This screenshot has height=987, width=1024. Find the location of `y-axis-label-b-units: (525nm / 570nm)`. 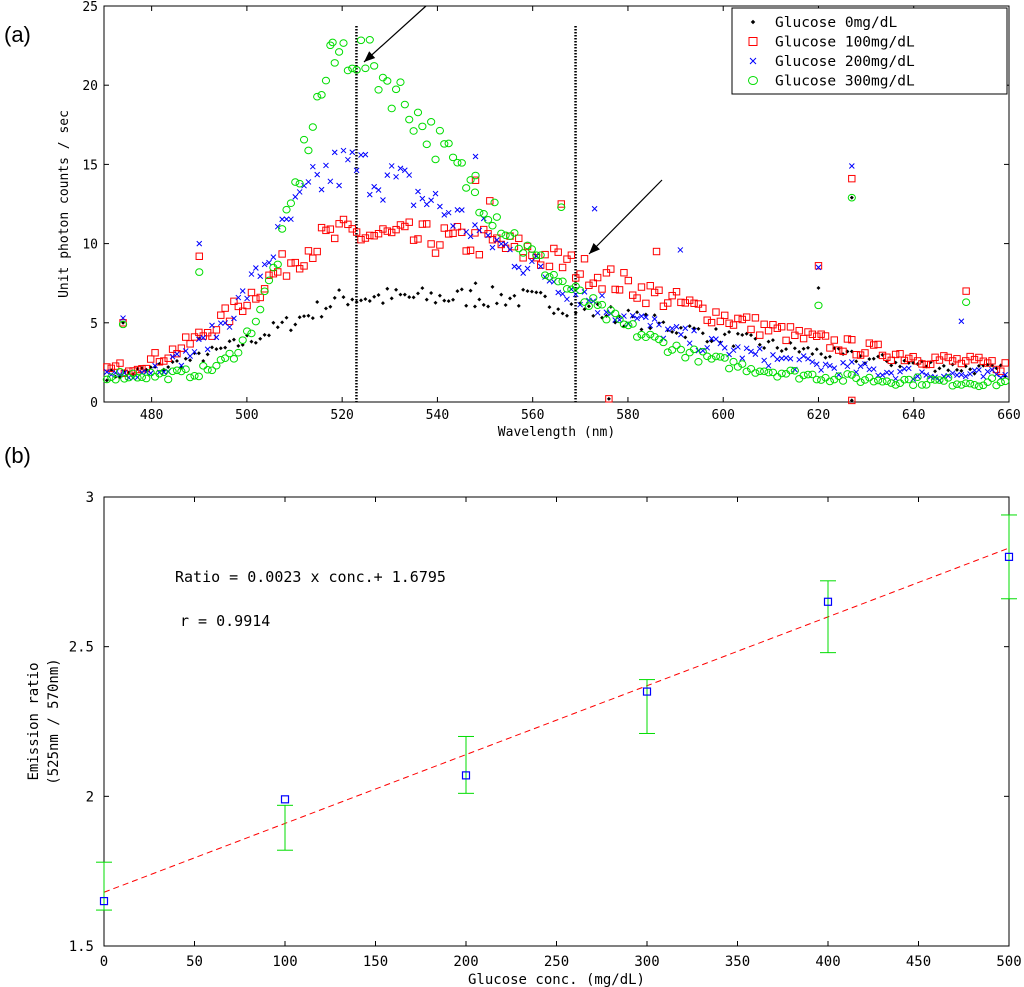

y-axis-label-b-units: (525nm / 570nm) is located at coordinates (54, 721).